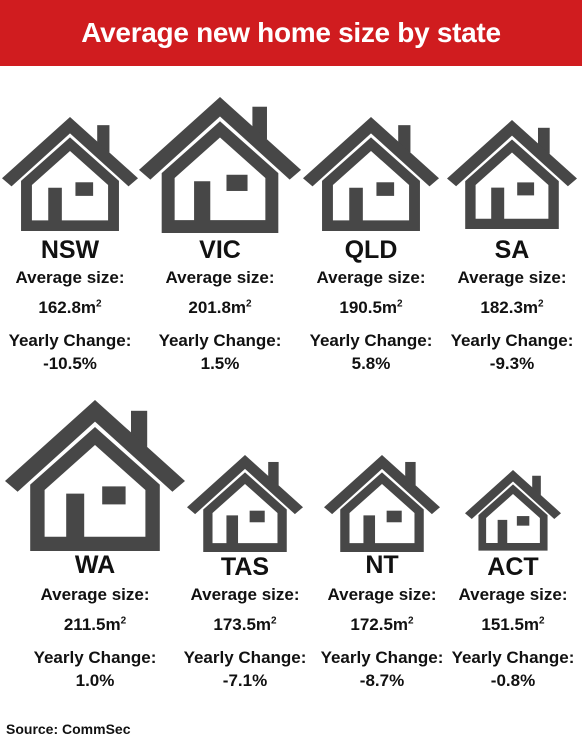 This screenshot has width=582, height=749. I want to click on average-size-value: 173.5m2, so click(245, 624).